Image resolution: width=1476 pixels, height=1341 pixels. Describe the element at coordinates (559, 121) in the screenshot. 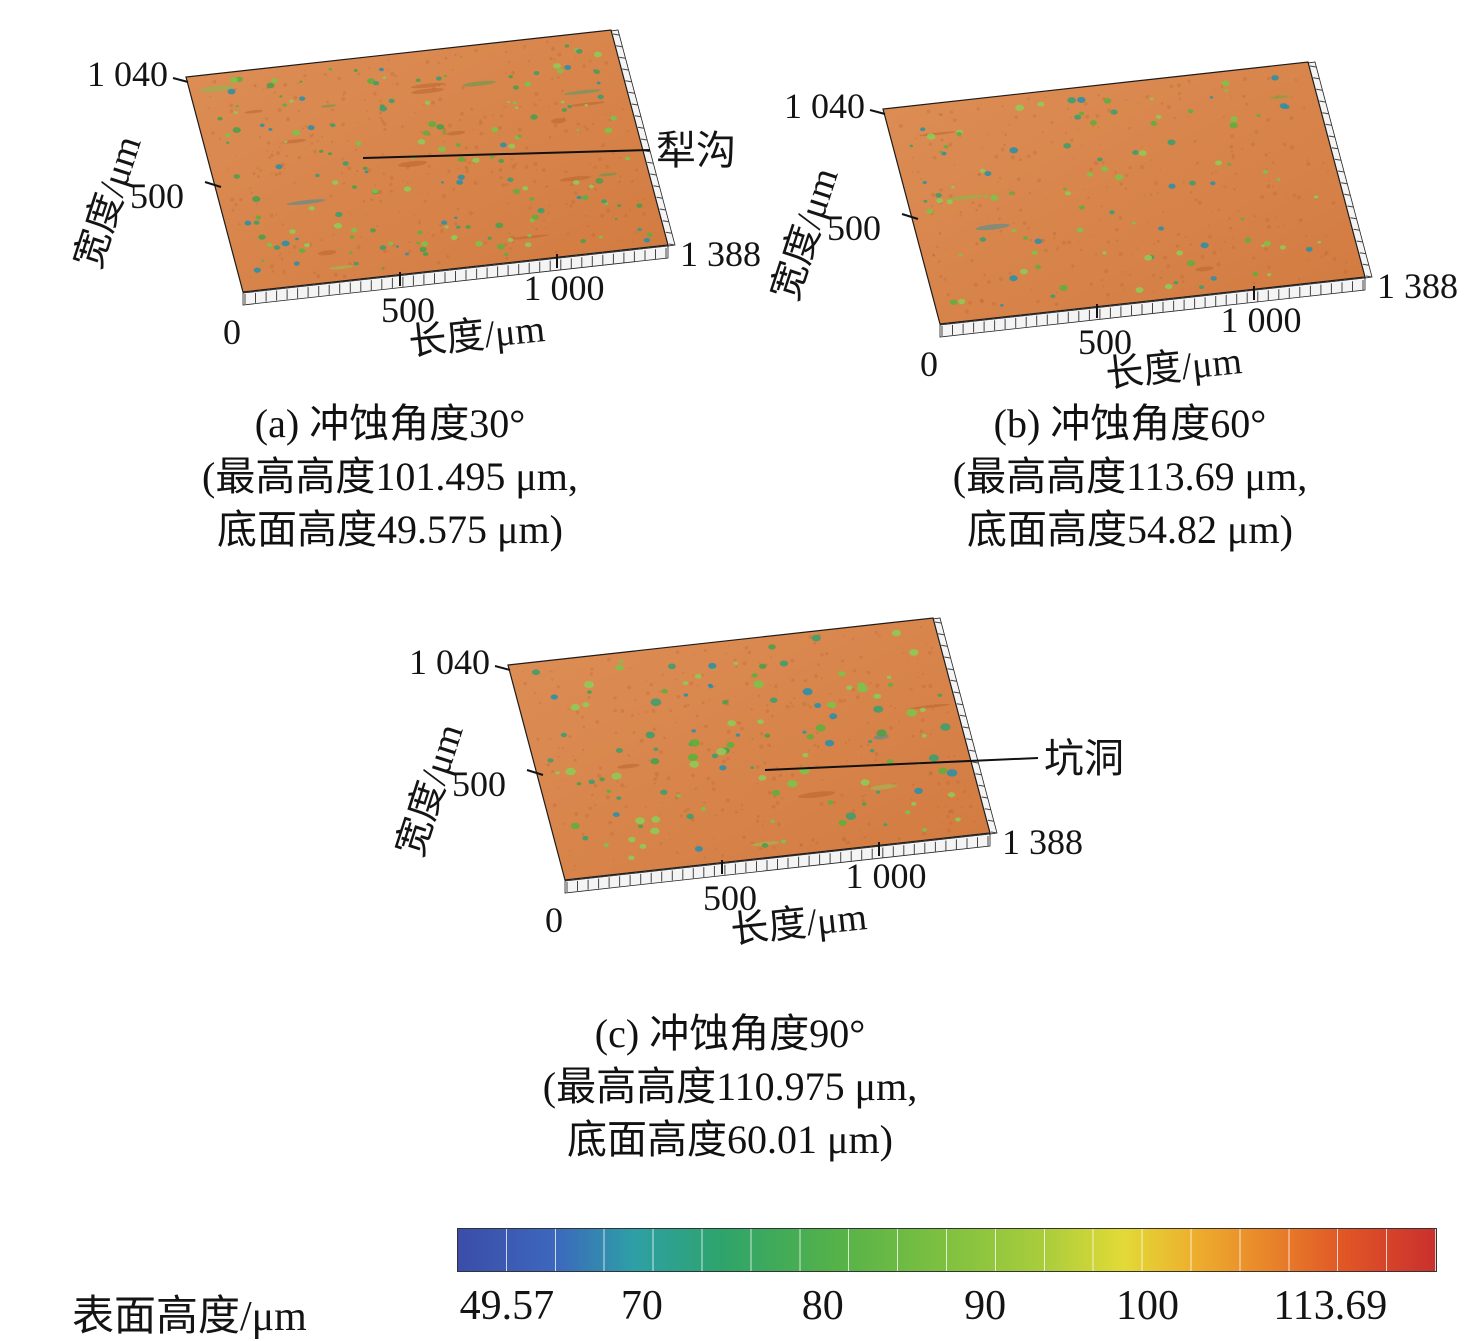

I see `groove-streak` at that location.